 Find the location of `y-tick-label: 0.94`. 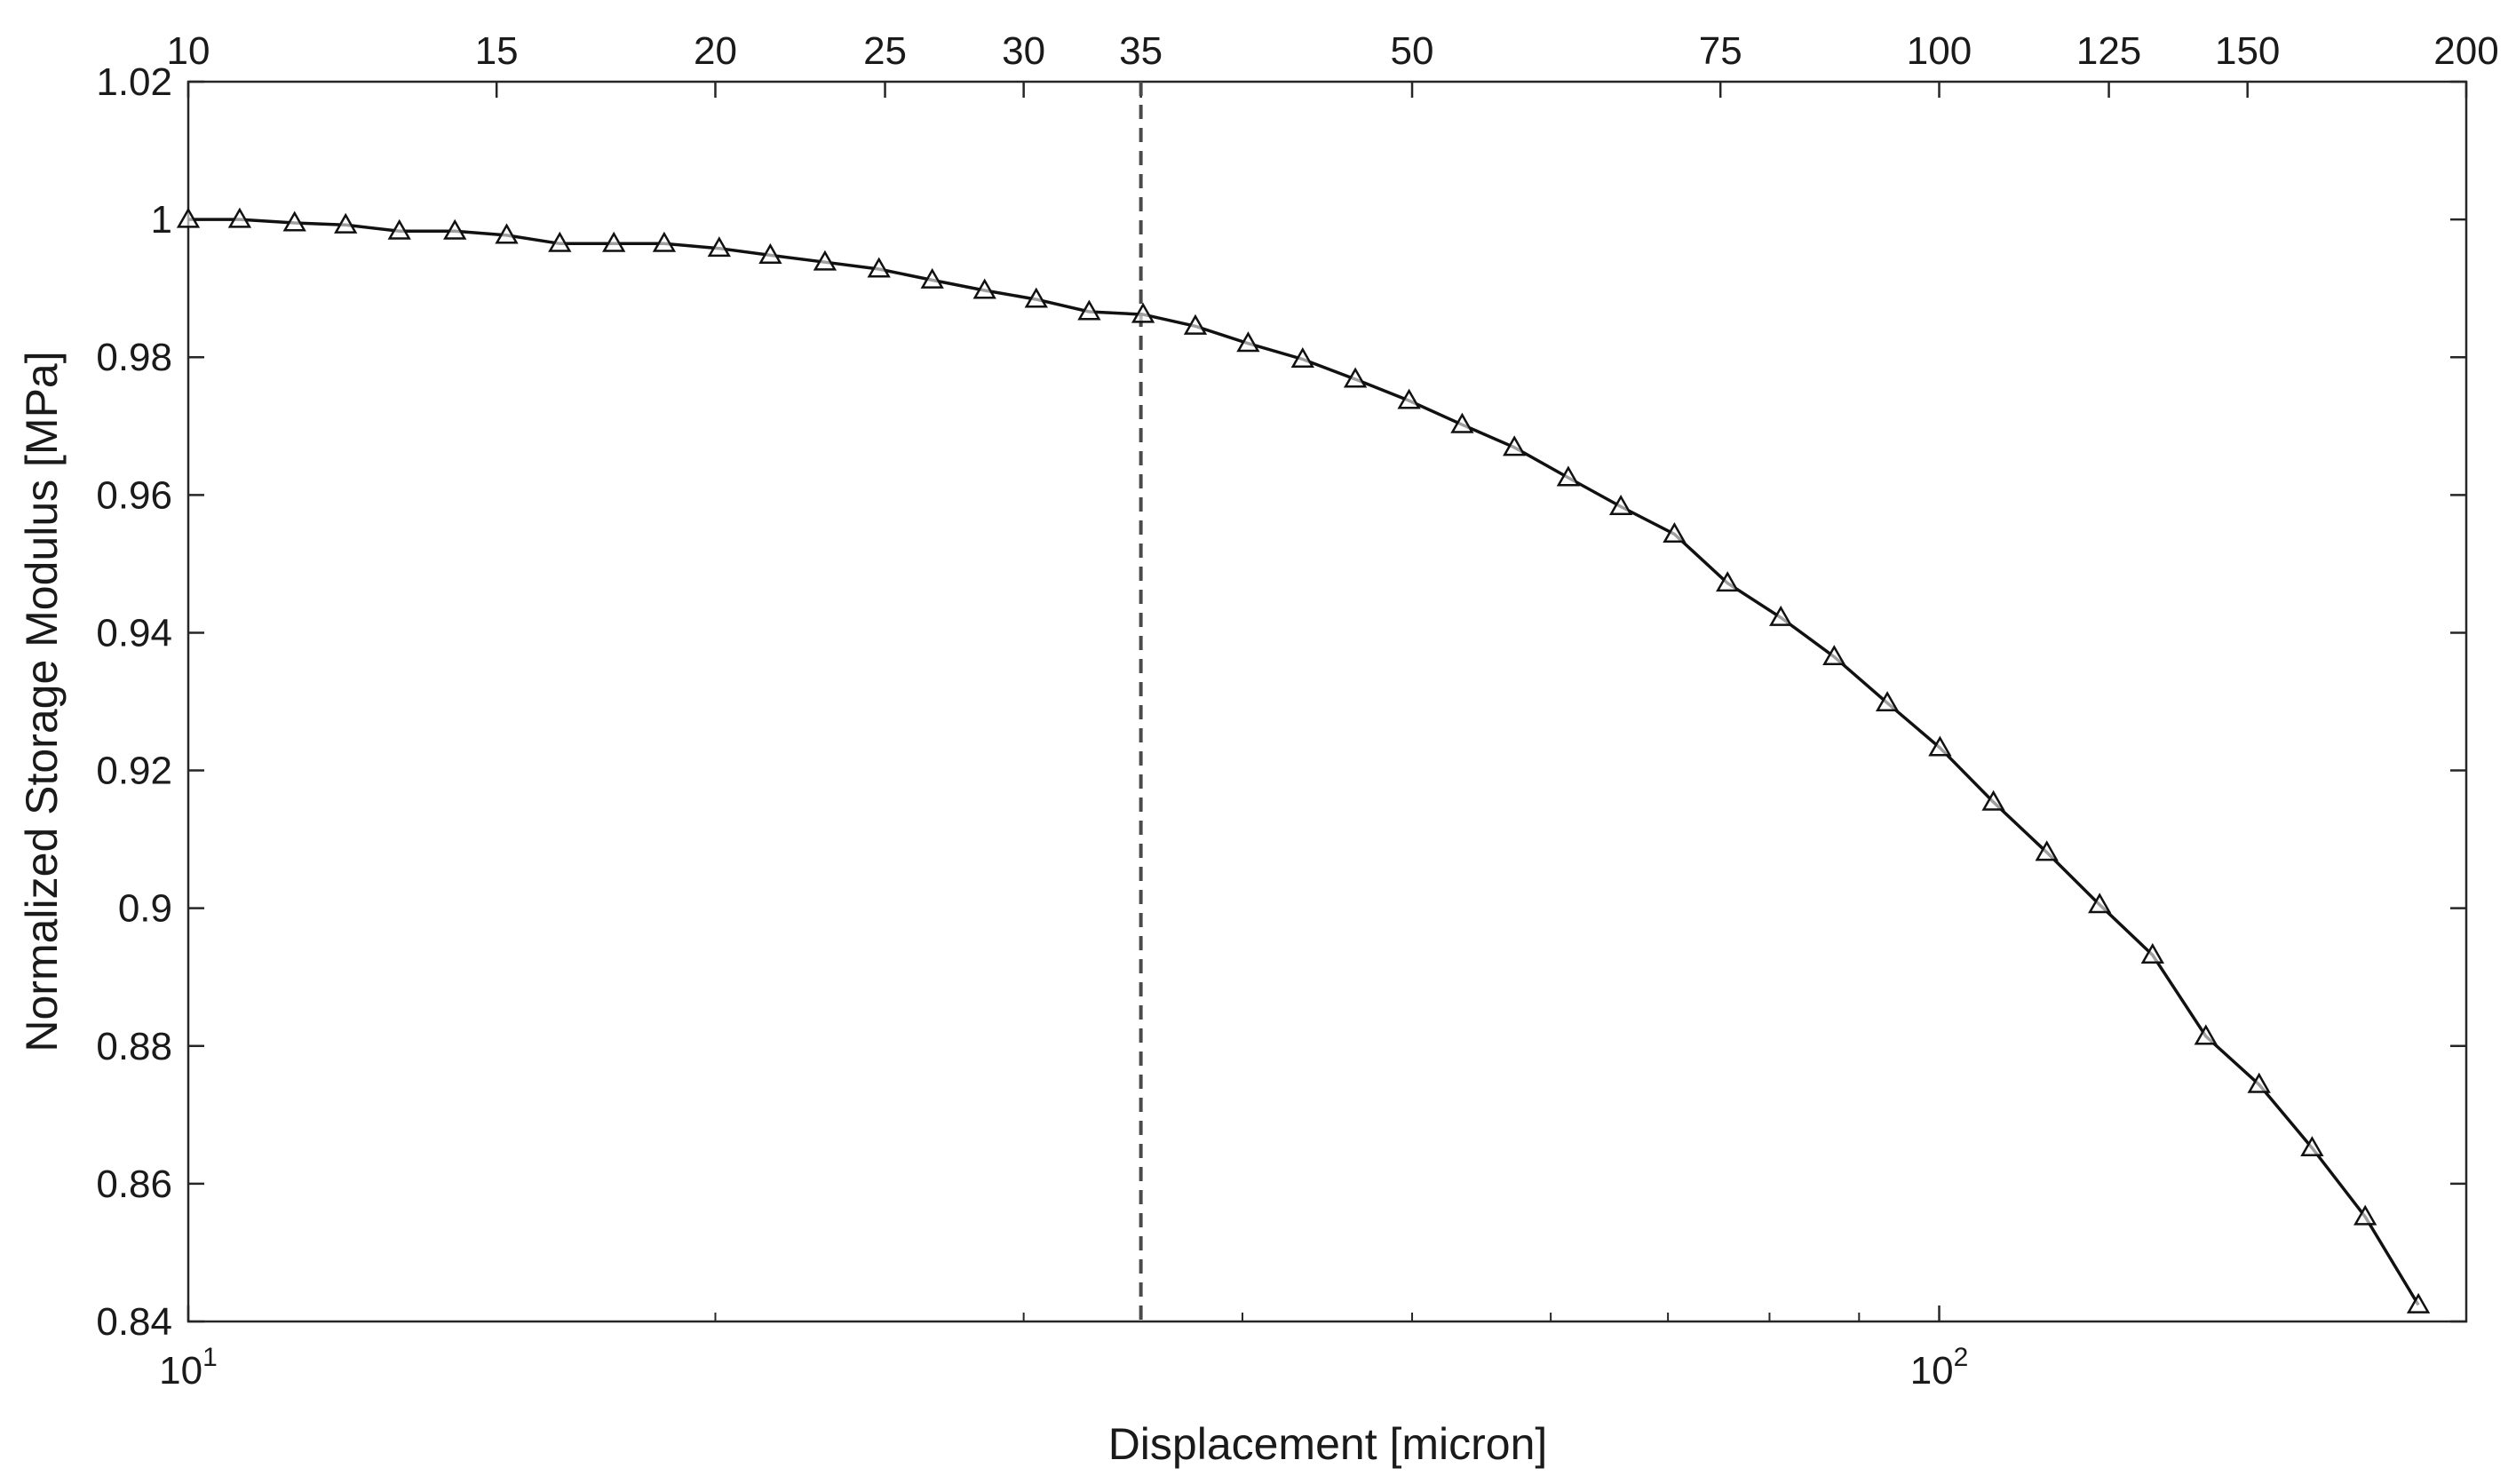

y-tick-label: 0.94 is located at coordinates (134, 633).